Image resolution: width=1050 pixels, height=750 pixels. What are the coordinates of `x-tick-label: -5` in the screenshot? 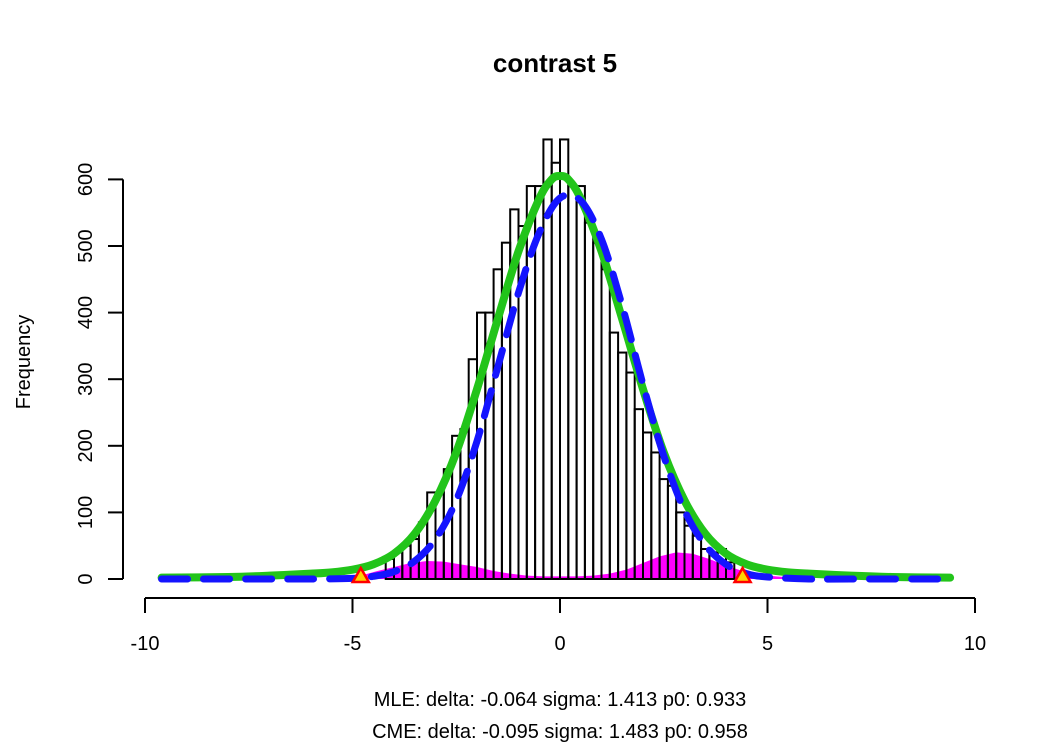 It's located at (353, 644).